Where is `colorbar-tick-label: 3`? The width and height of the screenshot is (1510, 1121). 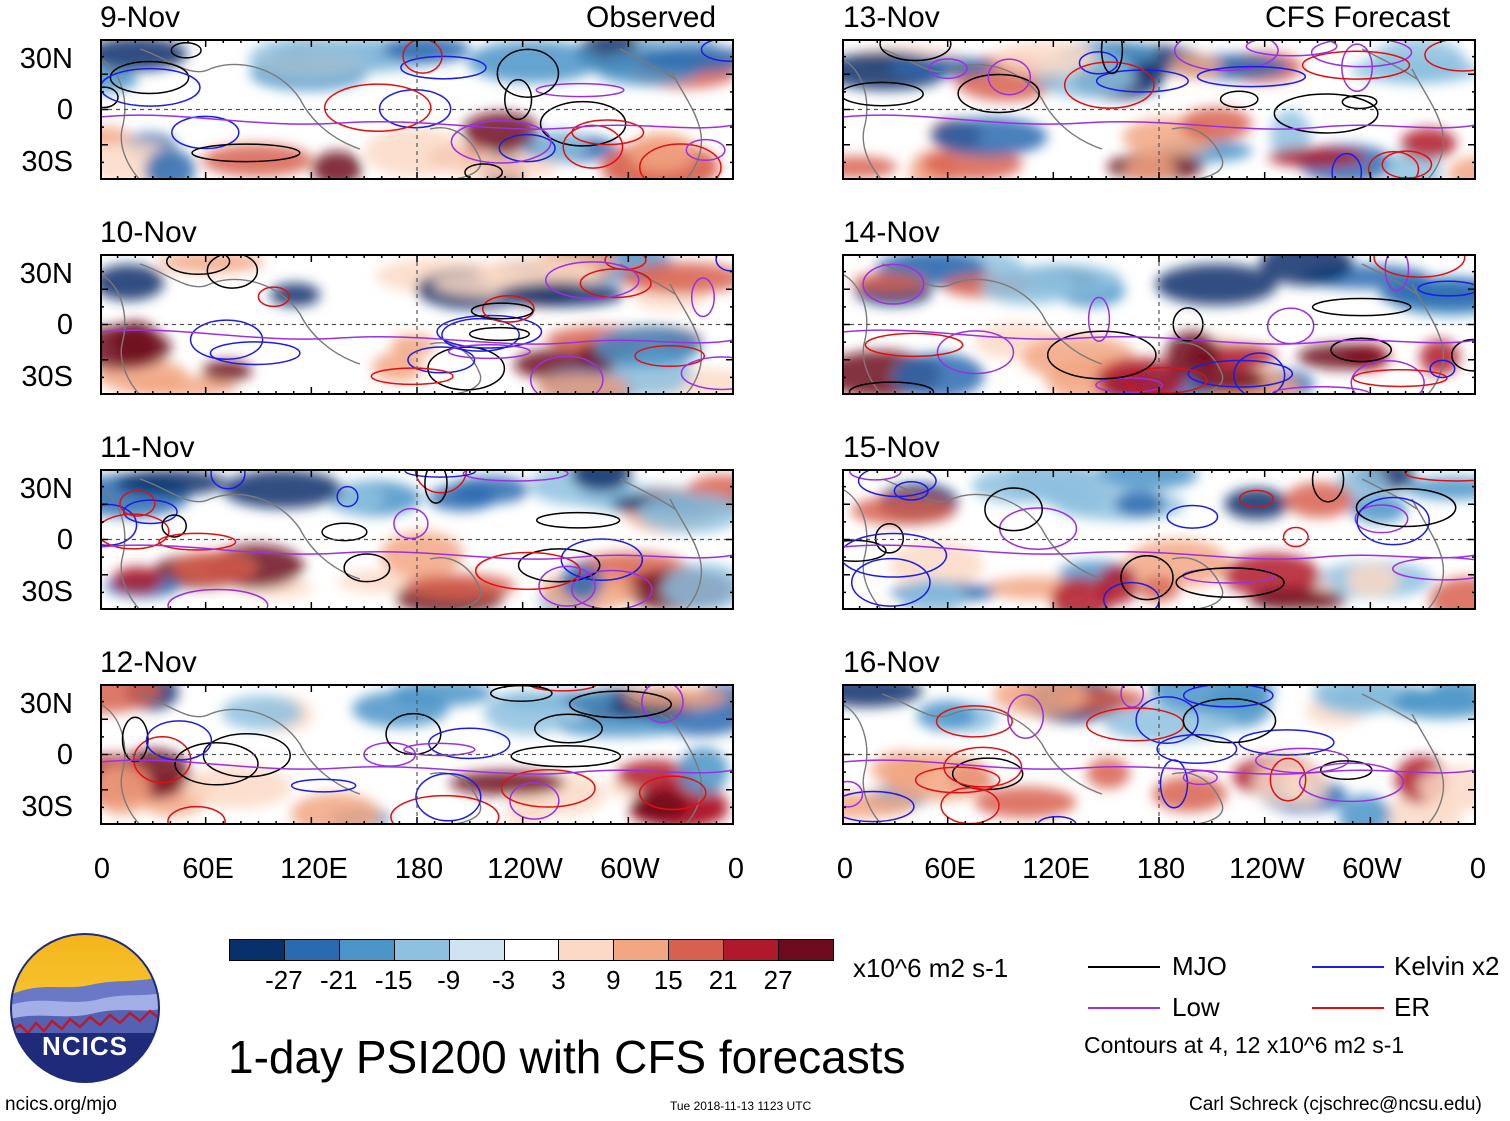
colorbar-tick-label: 3 is located at coordinates (558, 980).